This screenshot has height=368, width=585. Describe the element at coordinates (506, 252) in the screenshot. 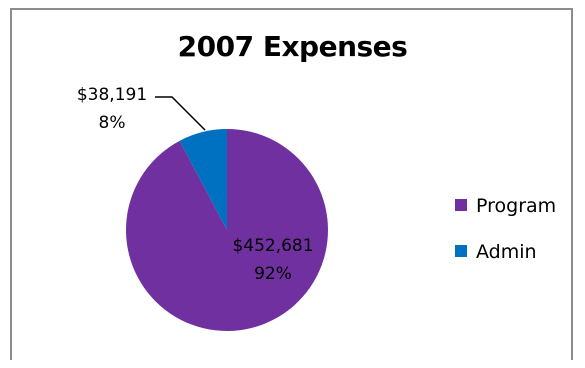

I see `legend-label-admin: Admin` at that location.